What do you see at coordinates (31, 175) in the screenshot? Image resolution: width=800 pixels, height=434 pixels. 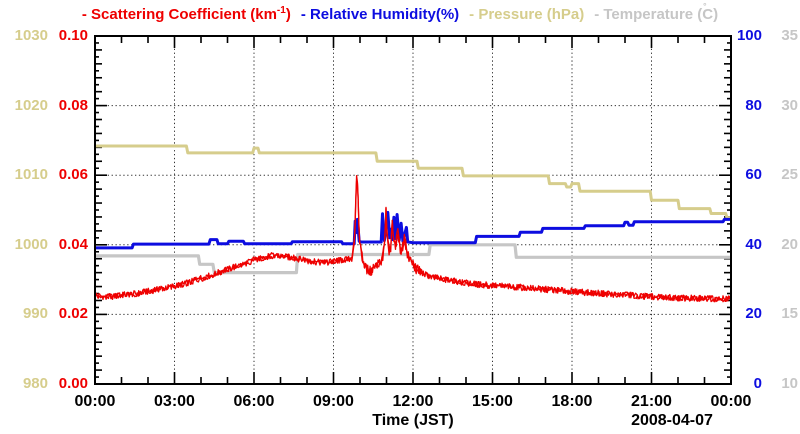 I see `pressure-axis-tick-label: 1010` at bounding box center [31, 175].